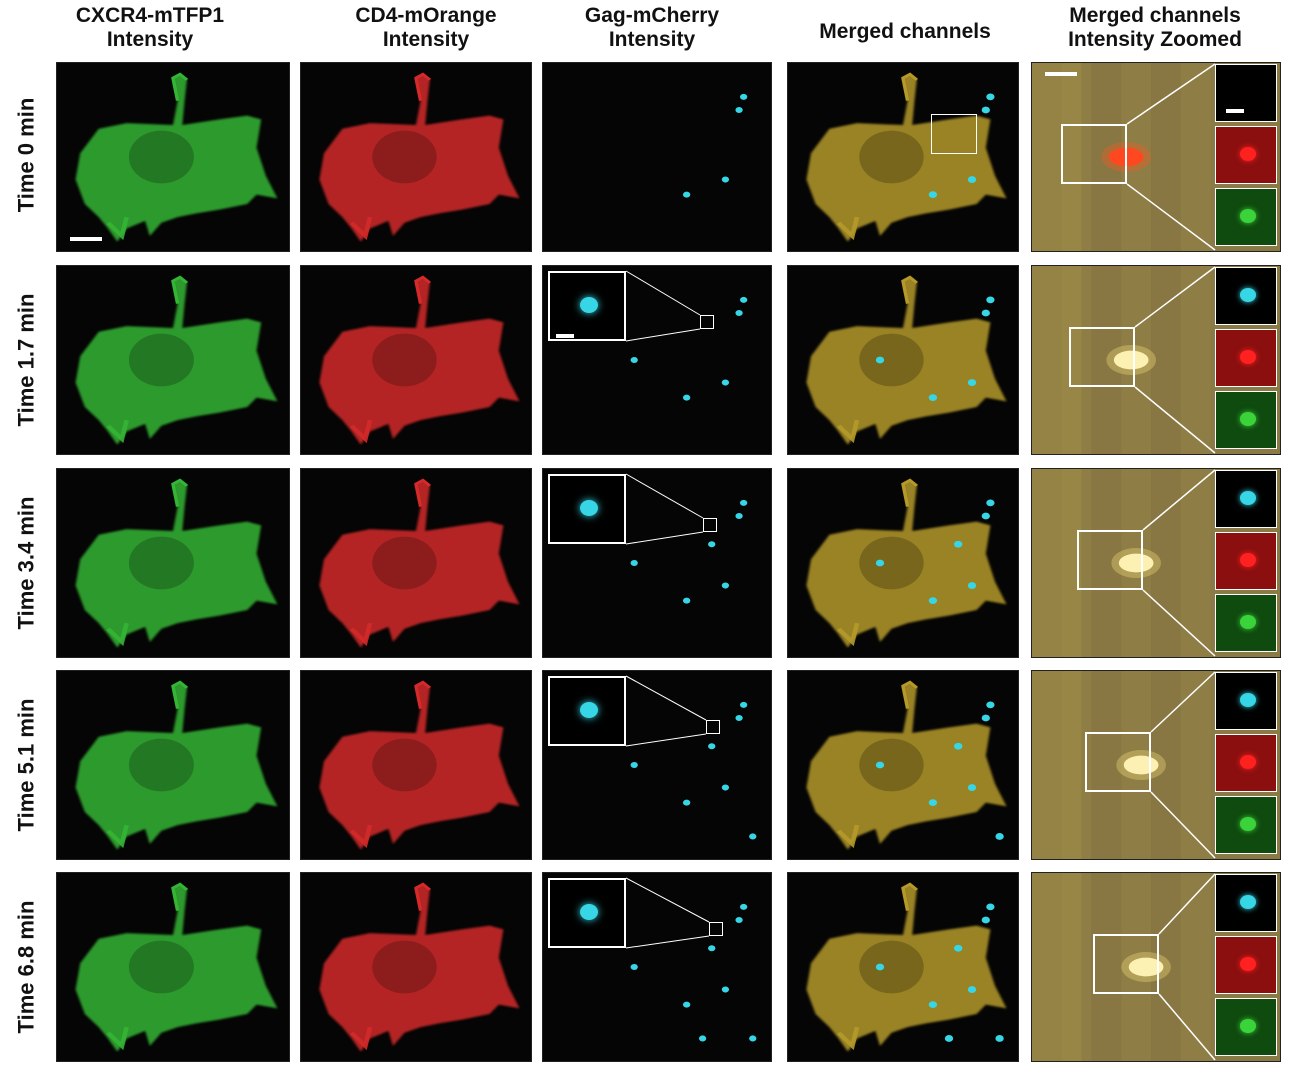  Describe the element at coordinates (652, 39) in the screenshot. I see `column-header-gag-line2: Intensity` at that location.